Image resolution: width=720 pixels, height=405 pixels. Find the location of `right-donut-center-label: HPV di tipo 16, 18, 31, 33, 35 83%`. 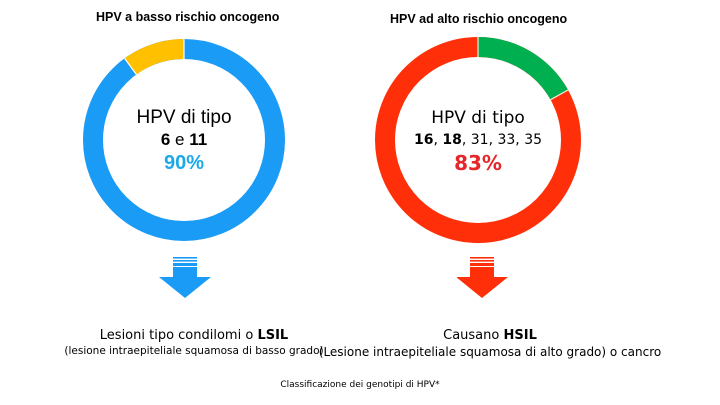

right-donut-center-label: HPV di tipo 16, 18, 31, 33, 35 83% is located at coordinates (478, 141).